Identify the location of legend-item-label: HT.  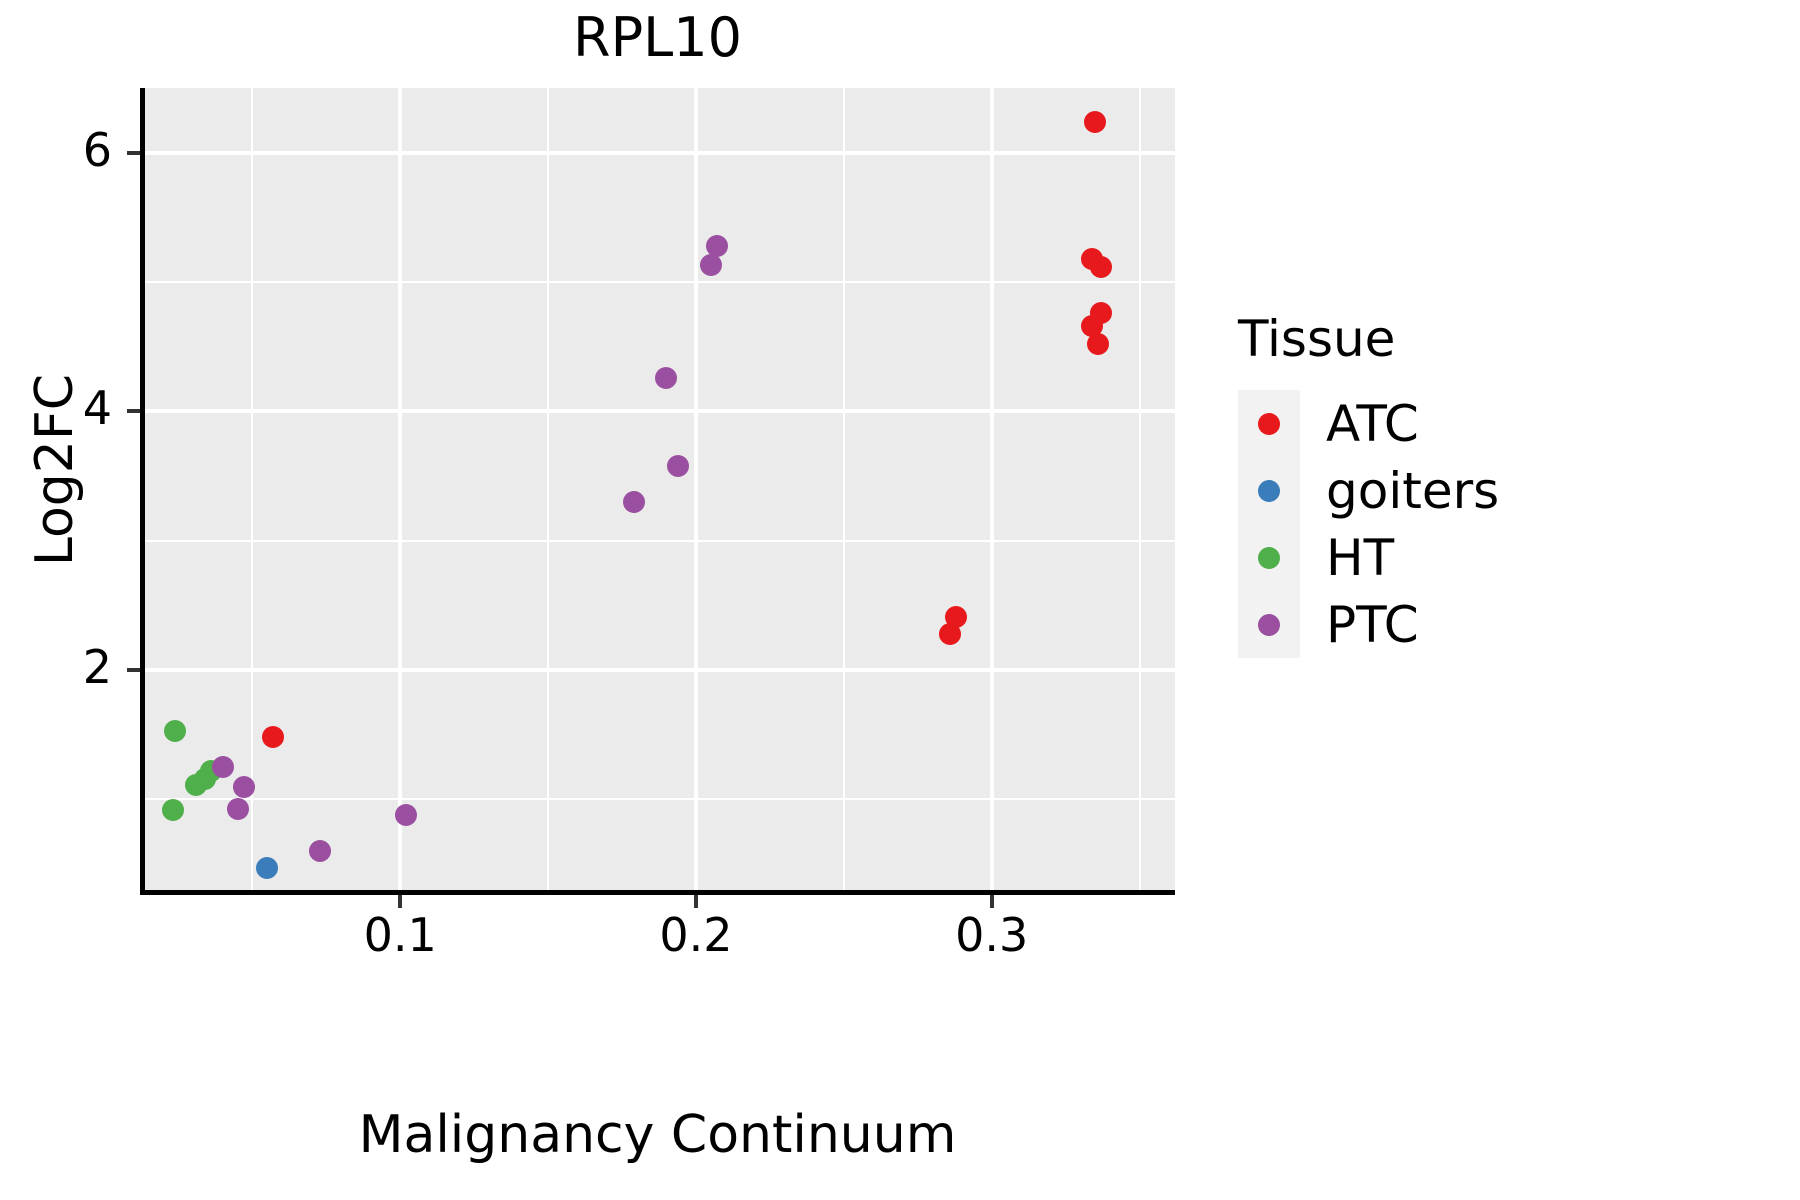
(1360, 557).